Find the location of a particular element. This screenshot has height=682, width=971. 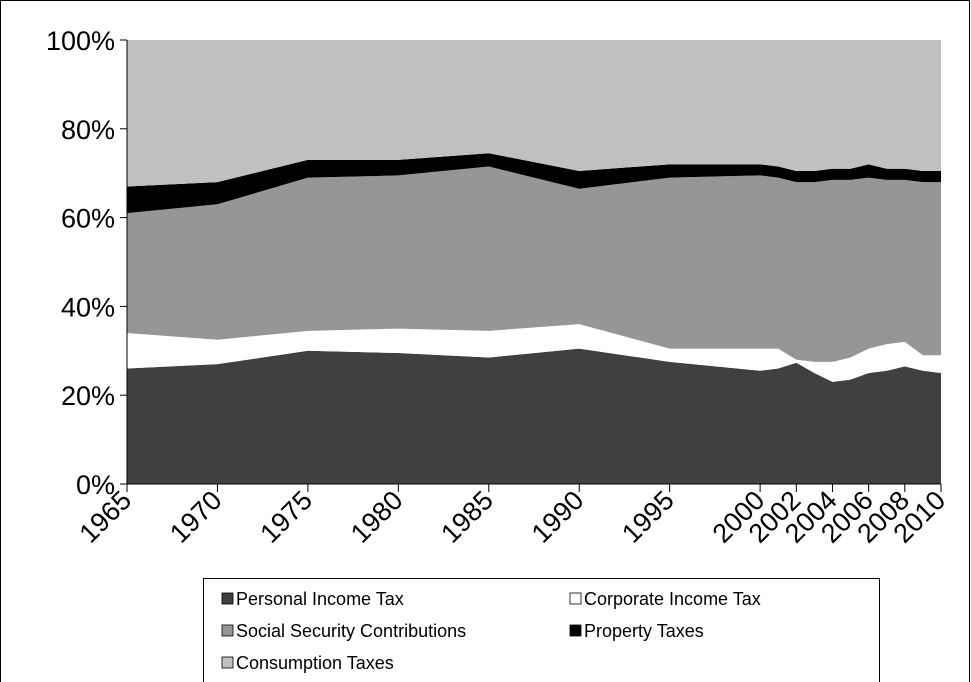

legend-label: Consumption Taxes is located at coordinates (315, 663).